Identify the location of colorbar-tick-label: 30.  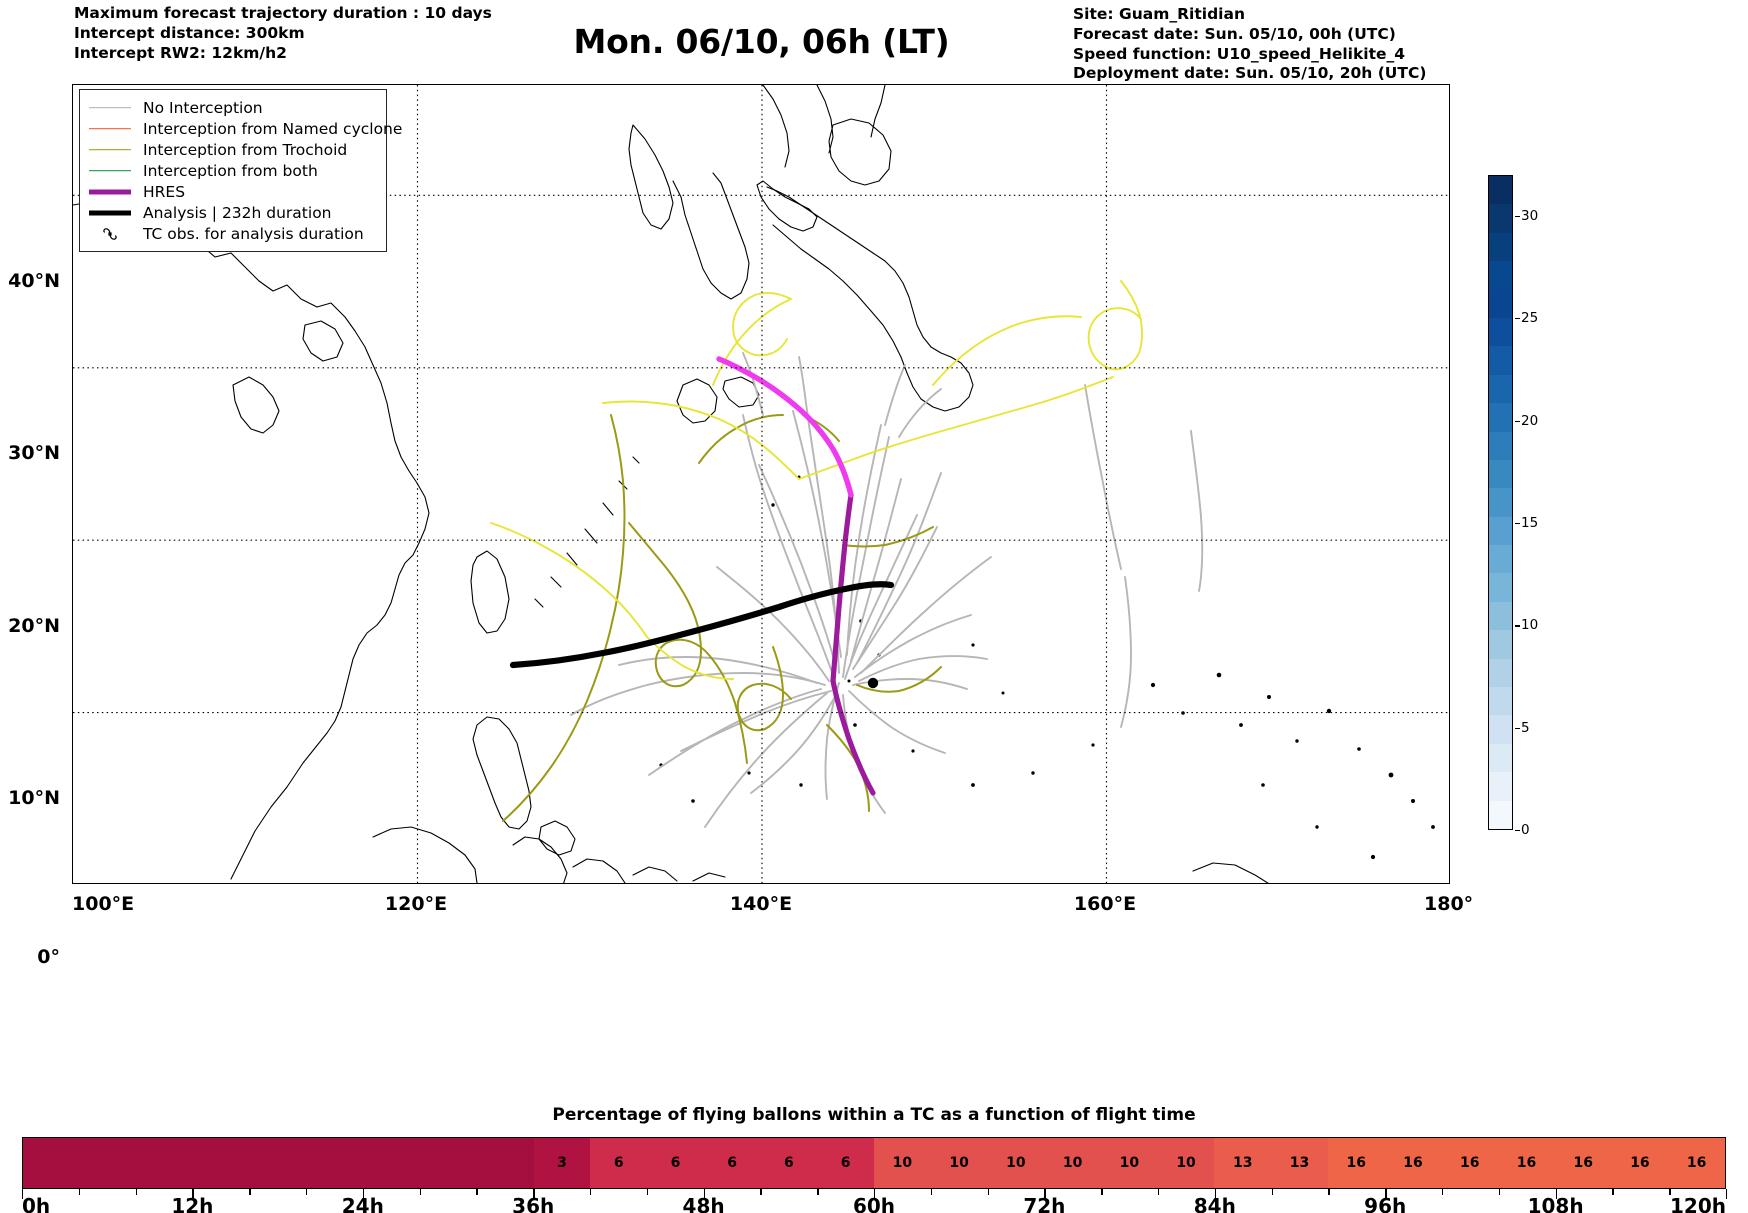
(1526, 216).